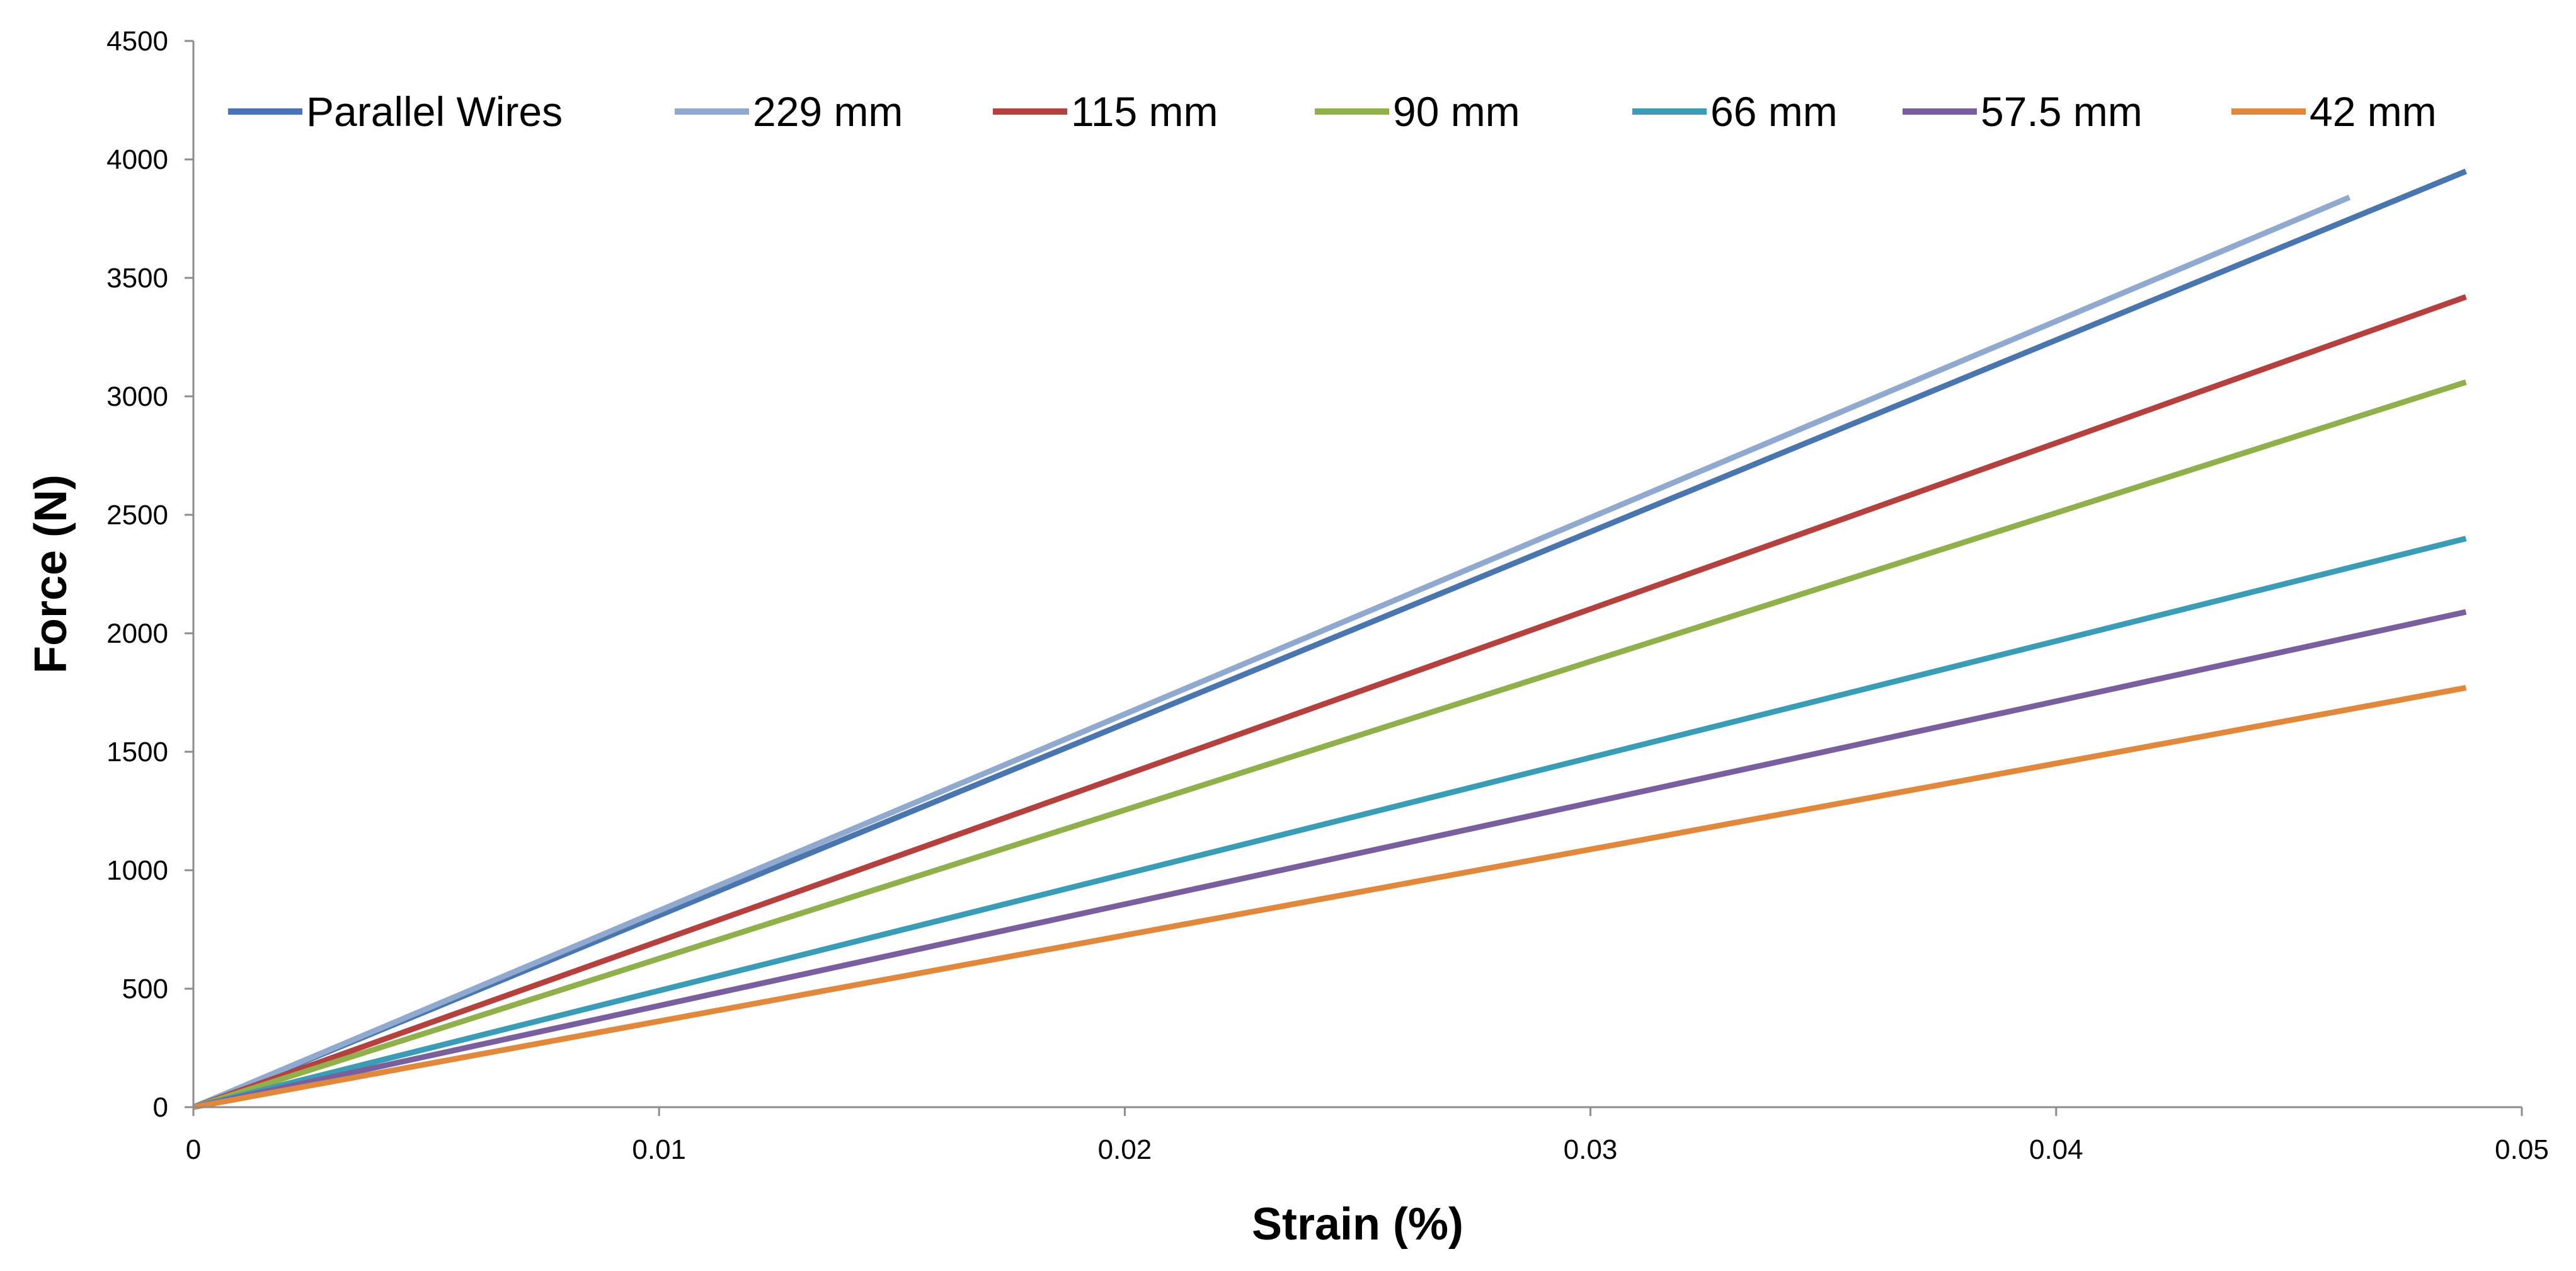 The height and width of the screenshot is (1271, 2576). I want to click on y-tick-label: 0, so click(160, 1107).